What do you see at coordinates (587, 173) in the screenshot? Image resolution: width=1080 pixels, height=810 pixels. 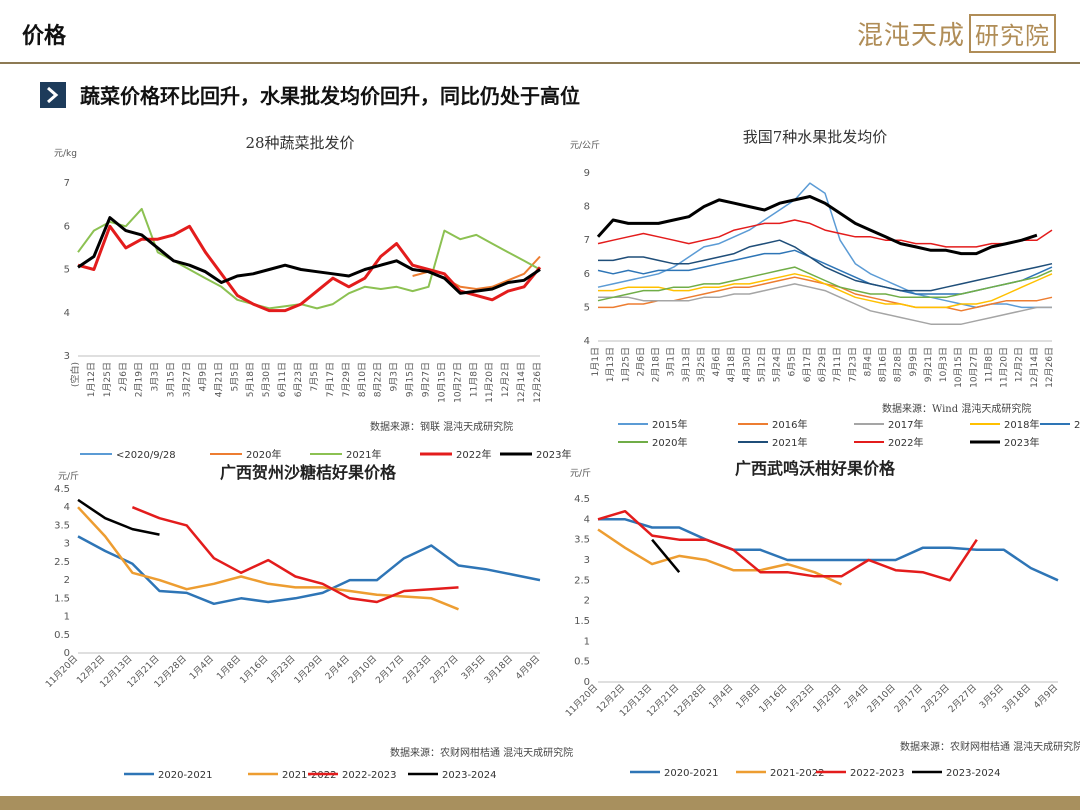 I see `y-tick-label: 9` at bounding box center [587, 173].